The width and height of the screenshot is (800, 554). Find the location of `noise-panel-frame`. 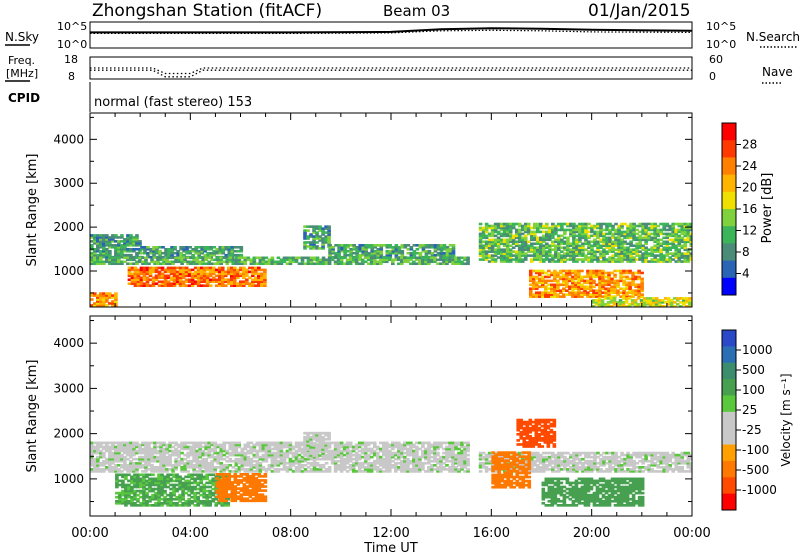

noise-panel-frame is located at coordinates (391, 35).